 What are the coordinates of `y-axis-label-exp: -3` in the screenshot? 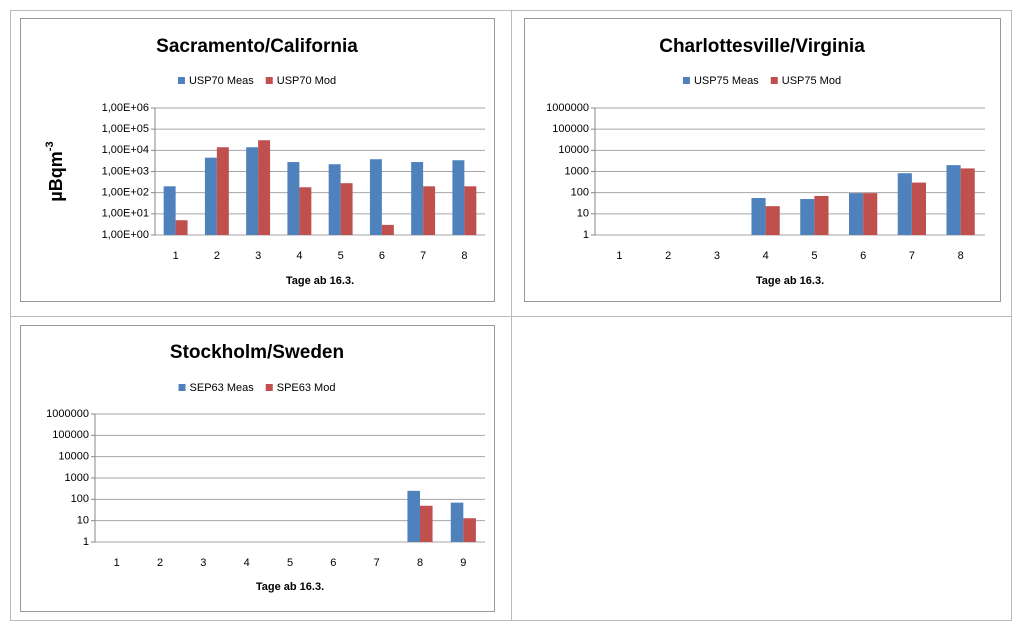 It's located at (50, 146).